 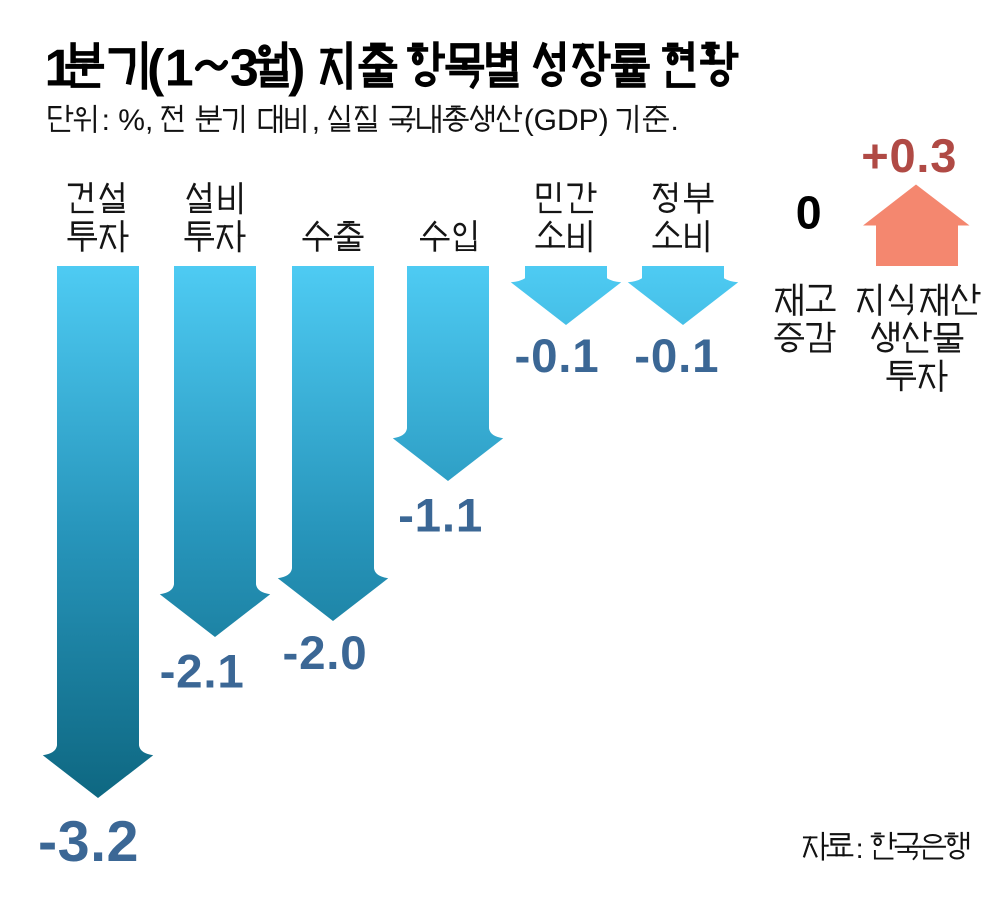 What do you see at coordinates (809, 212) in the screenshot?
I see `svg-text: 0` at bounding box center [809, 212].